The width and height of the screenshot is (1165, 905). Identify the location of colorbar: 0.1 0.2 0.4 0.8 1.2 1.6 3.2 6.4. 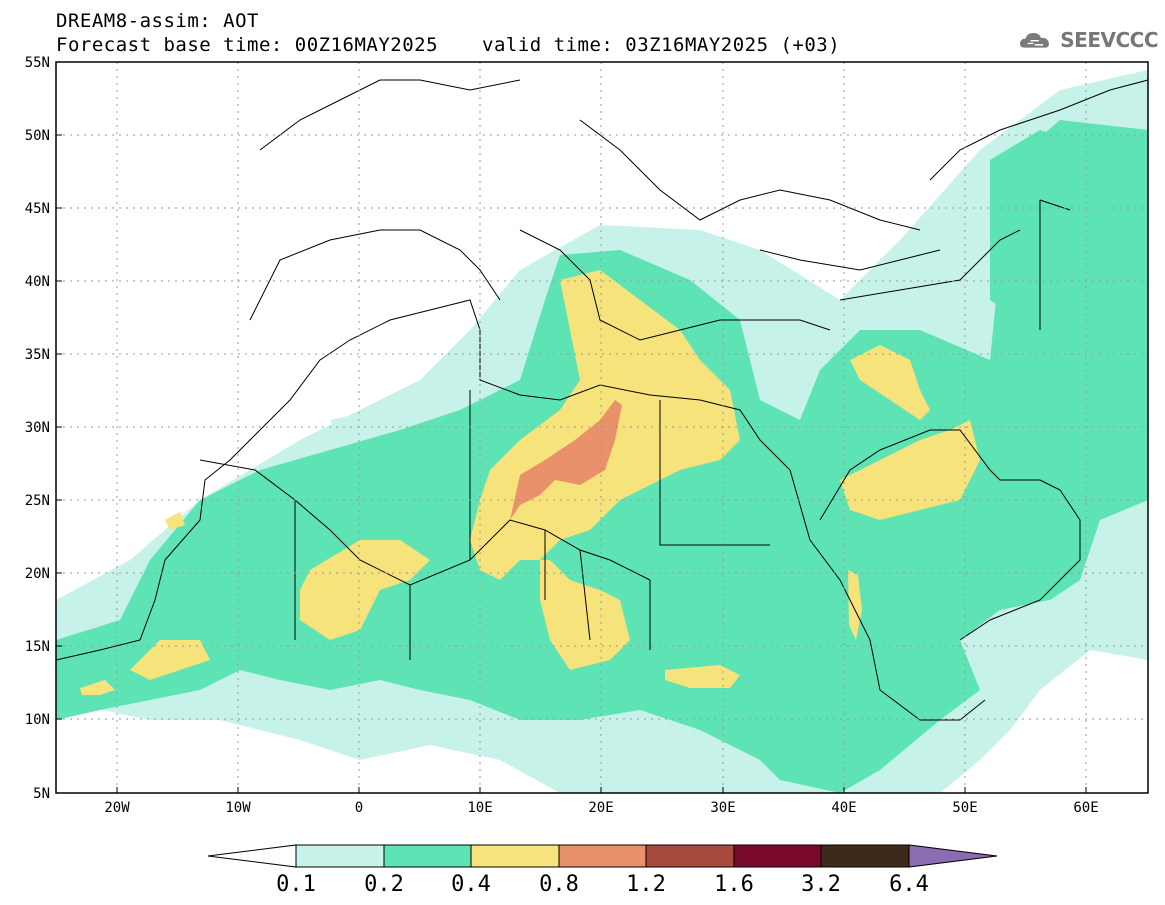
(602, 870).